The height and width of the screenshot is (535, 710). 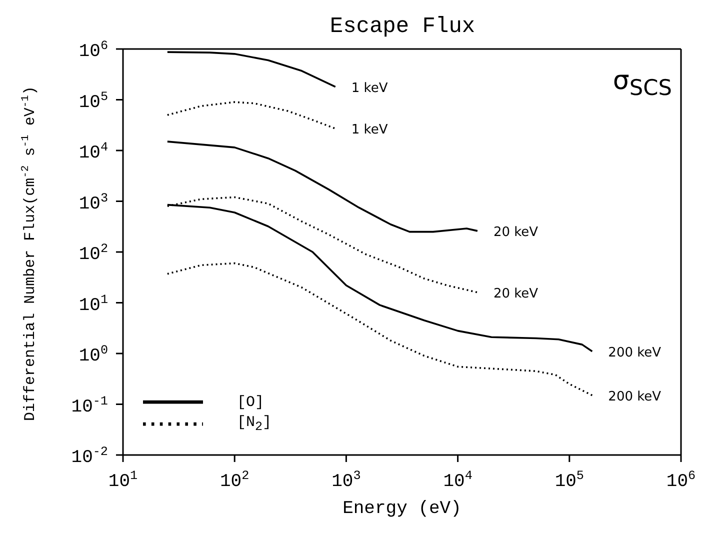 I want to click on x-tick-label: 10$^{2}$, so click(x=235, y=480).